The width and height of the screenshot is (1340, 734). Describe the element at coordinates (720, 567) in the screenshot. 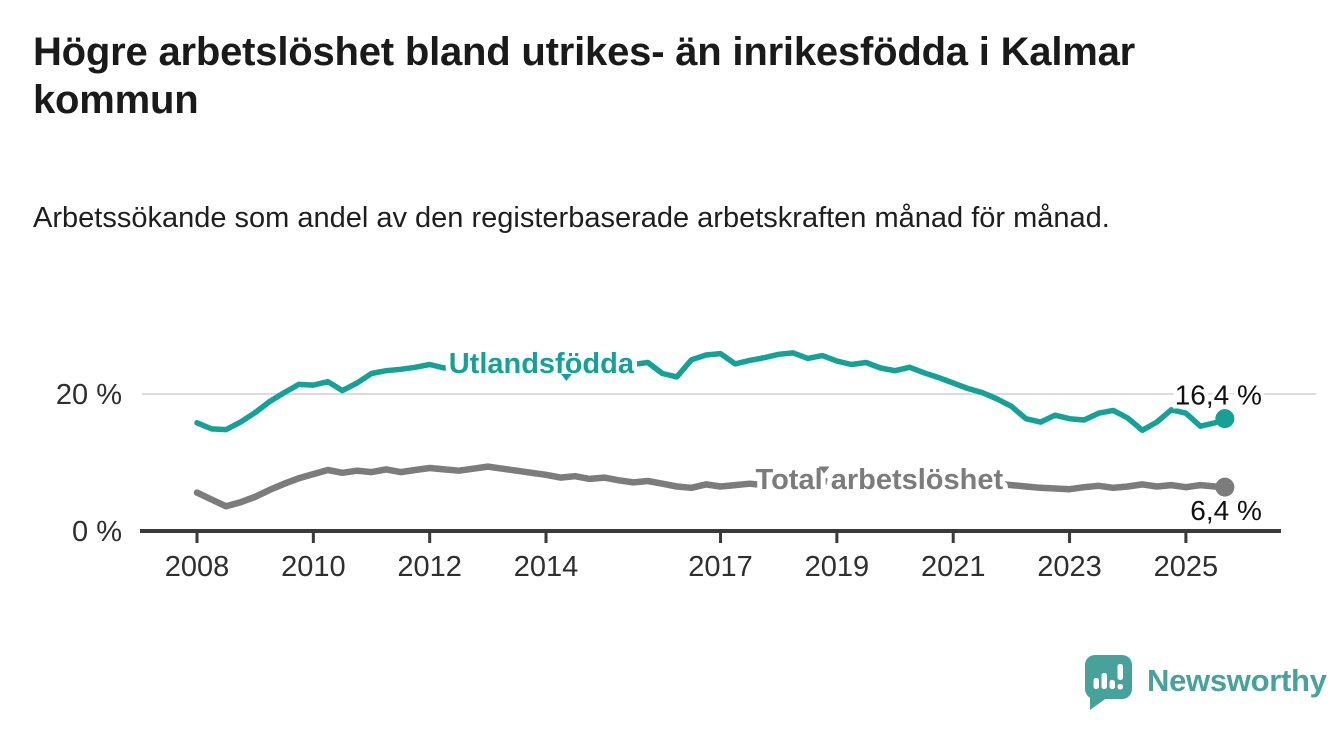

I see `x-tick-label: 2017` at that location.